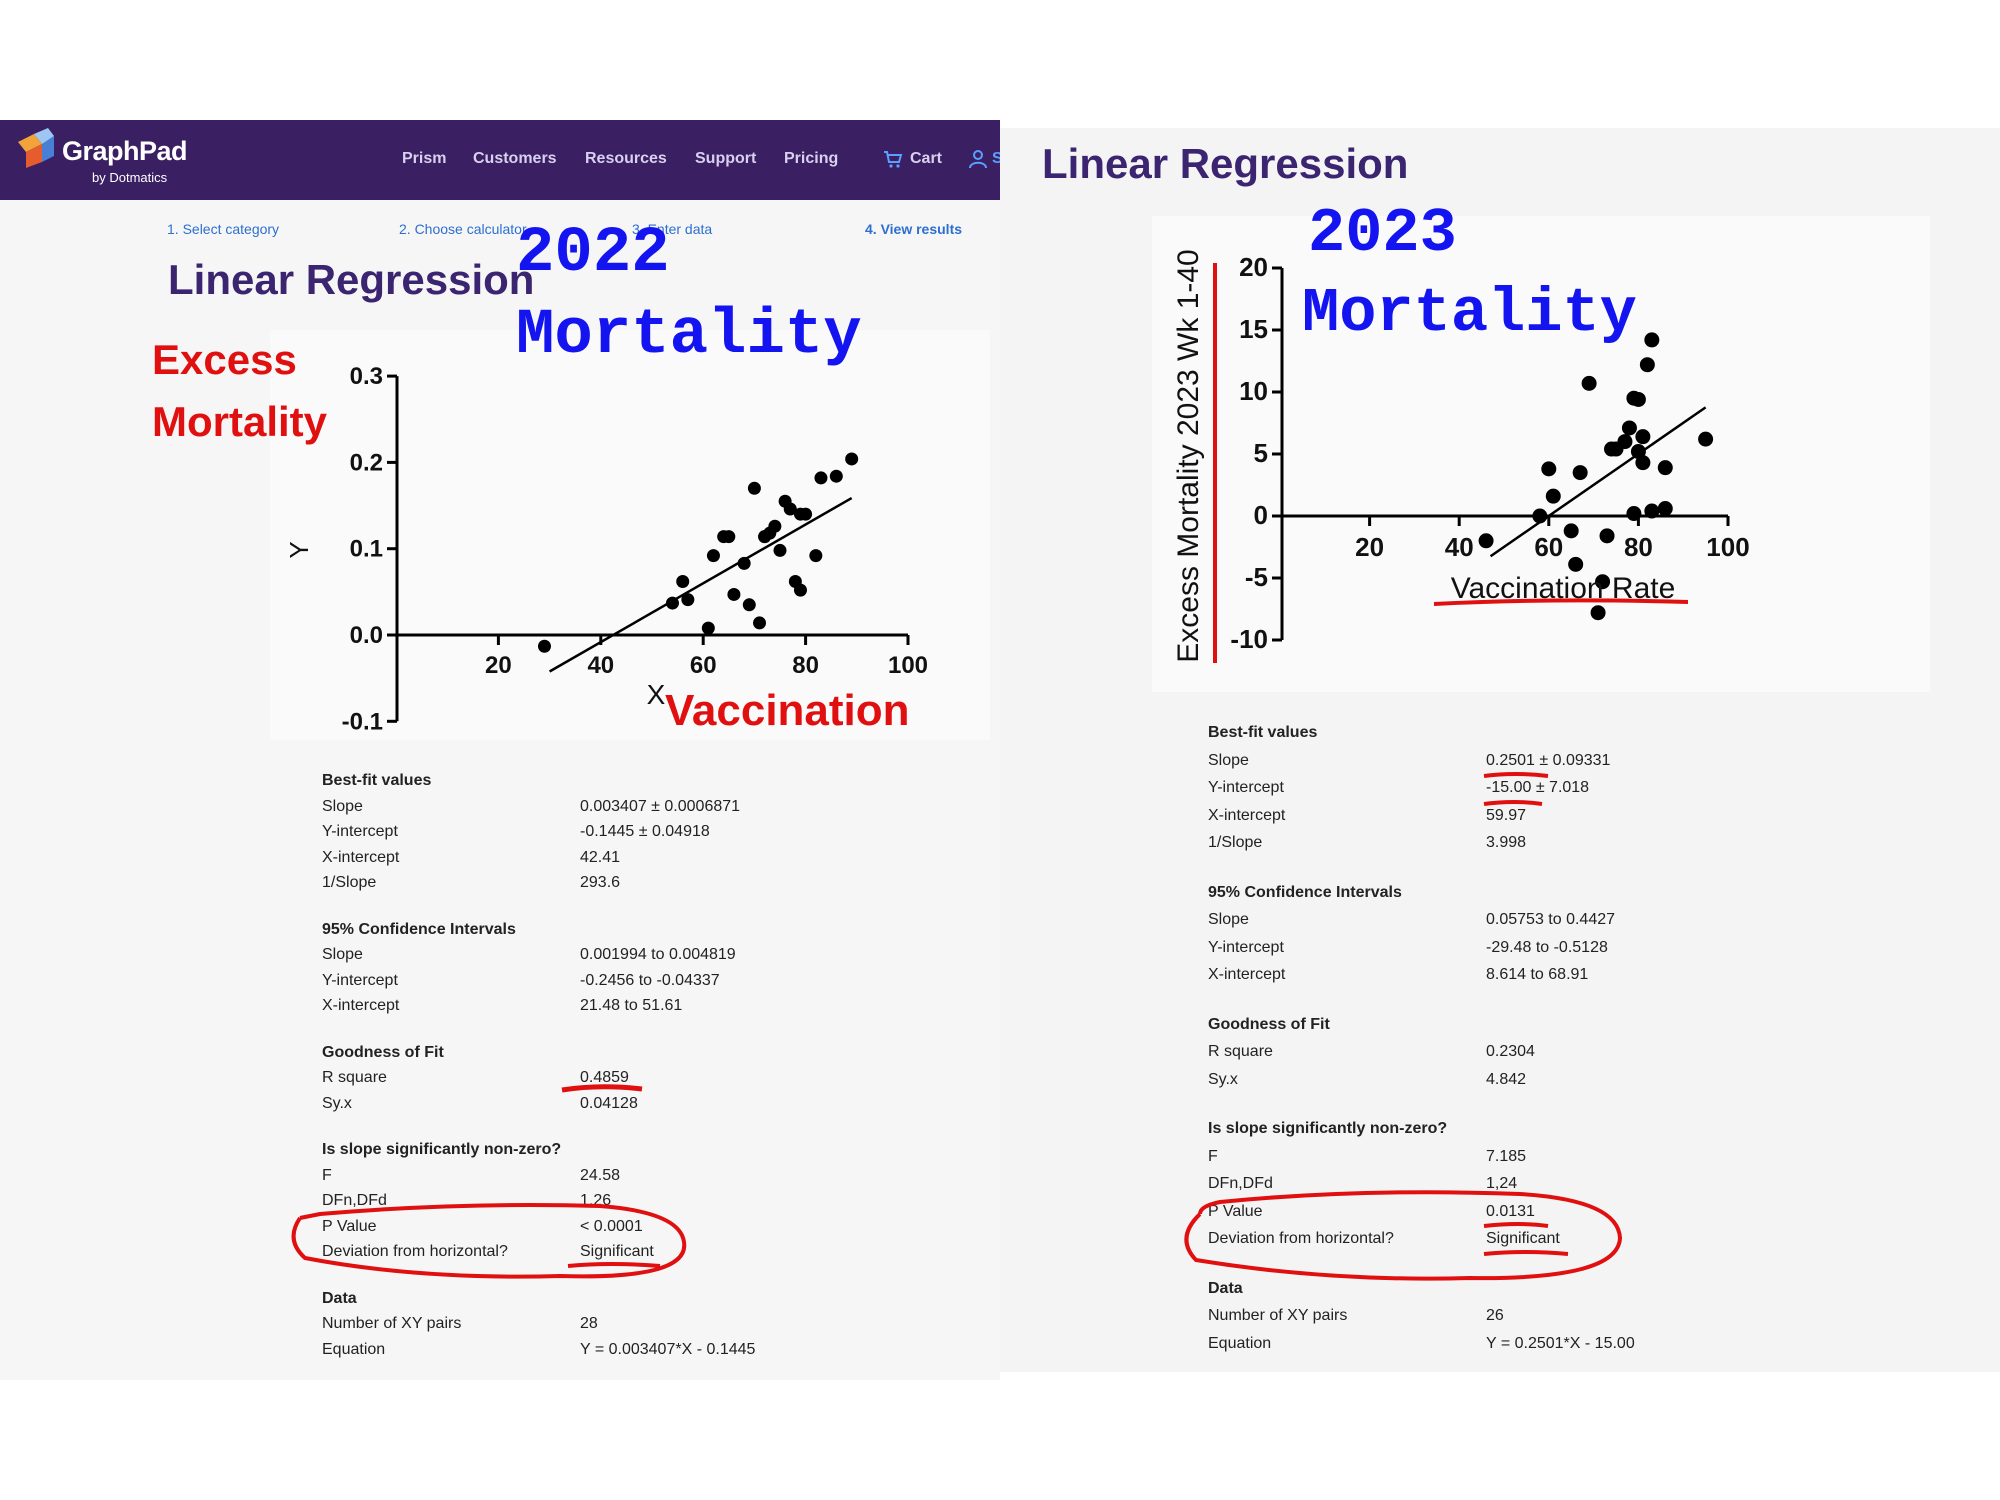  Describe the element at coordinates (978, 159) in the screenshot. I see `account-icon` at that location.